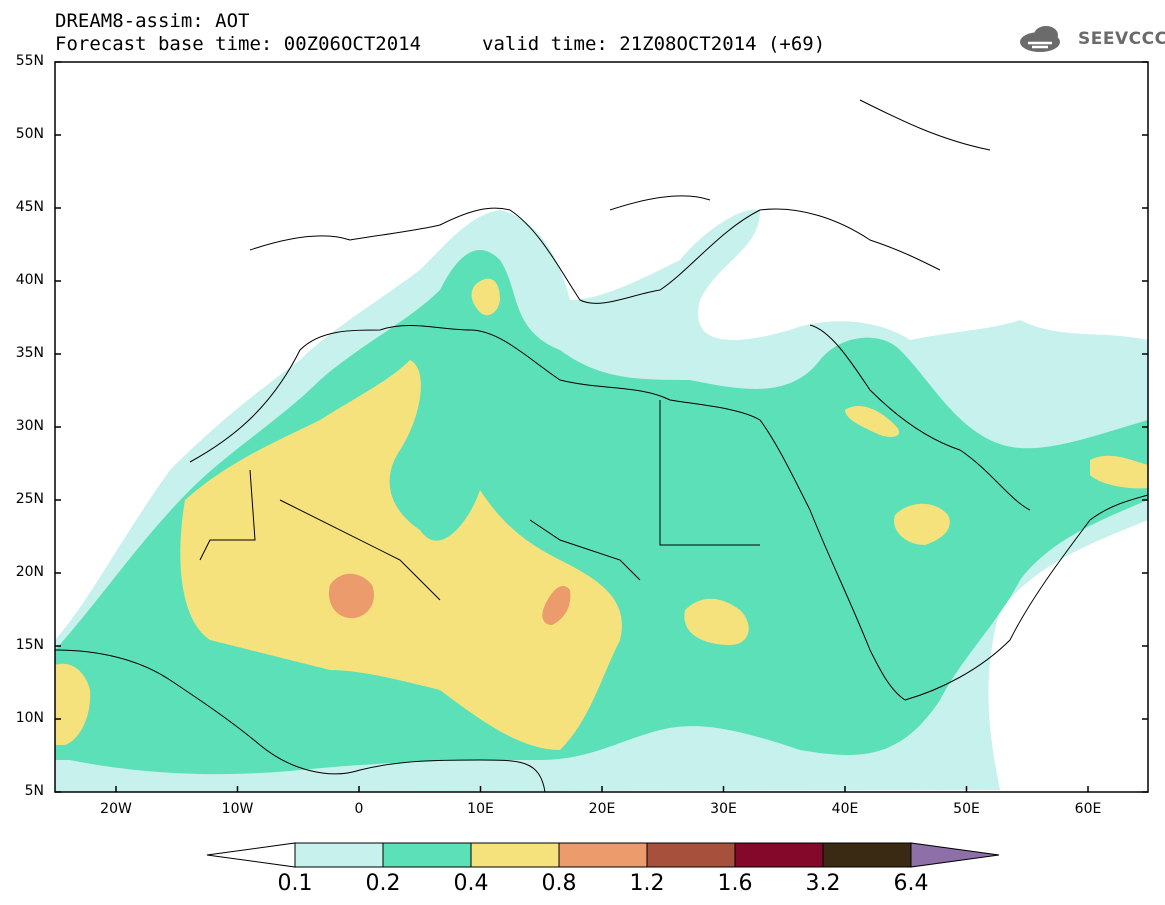 This screenshot has width=1165, height=905. Describe the element at coordinates (152, 21) in the screenshot. I see `map-title: DREAM8-assim: AOT` at that location.